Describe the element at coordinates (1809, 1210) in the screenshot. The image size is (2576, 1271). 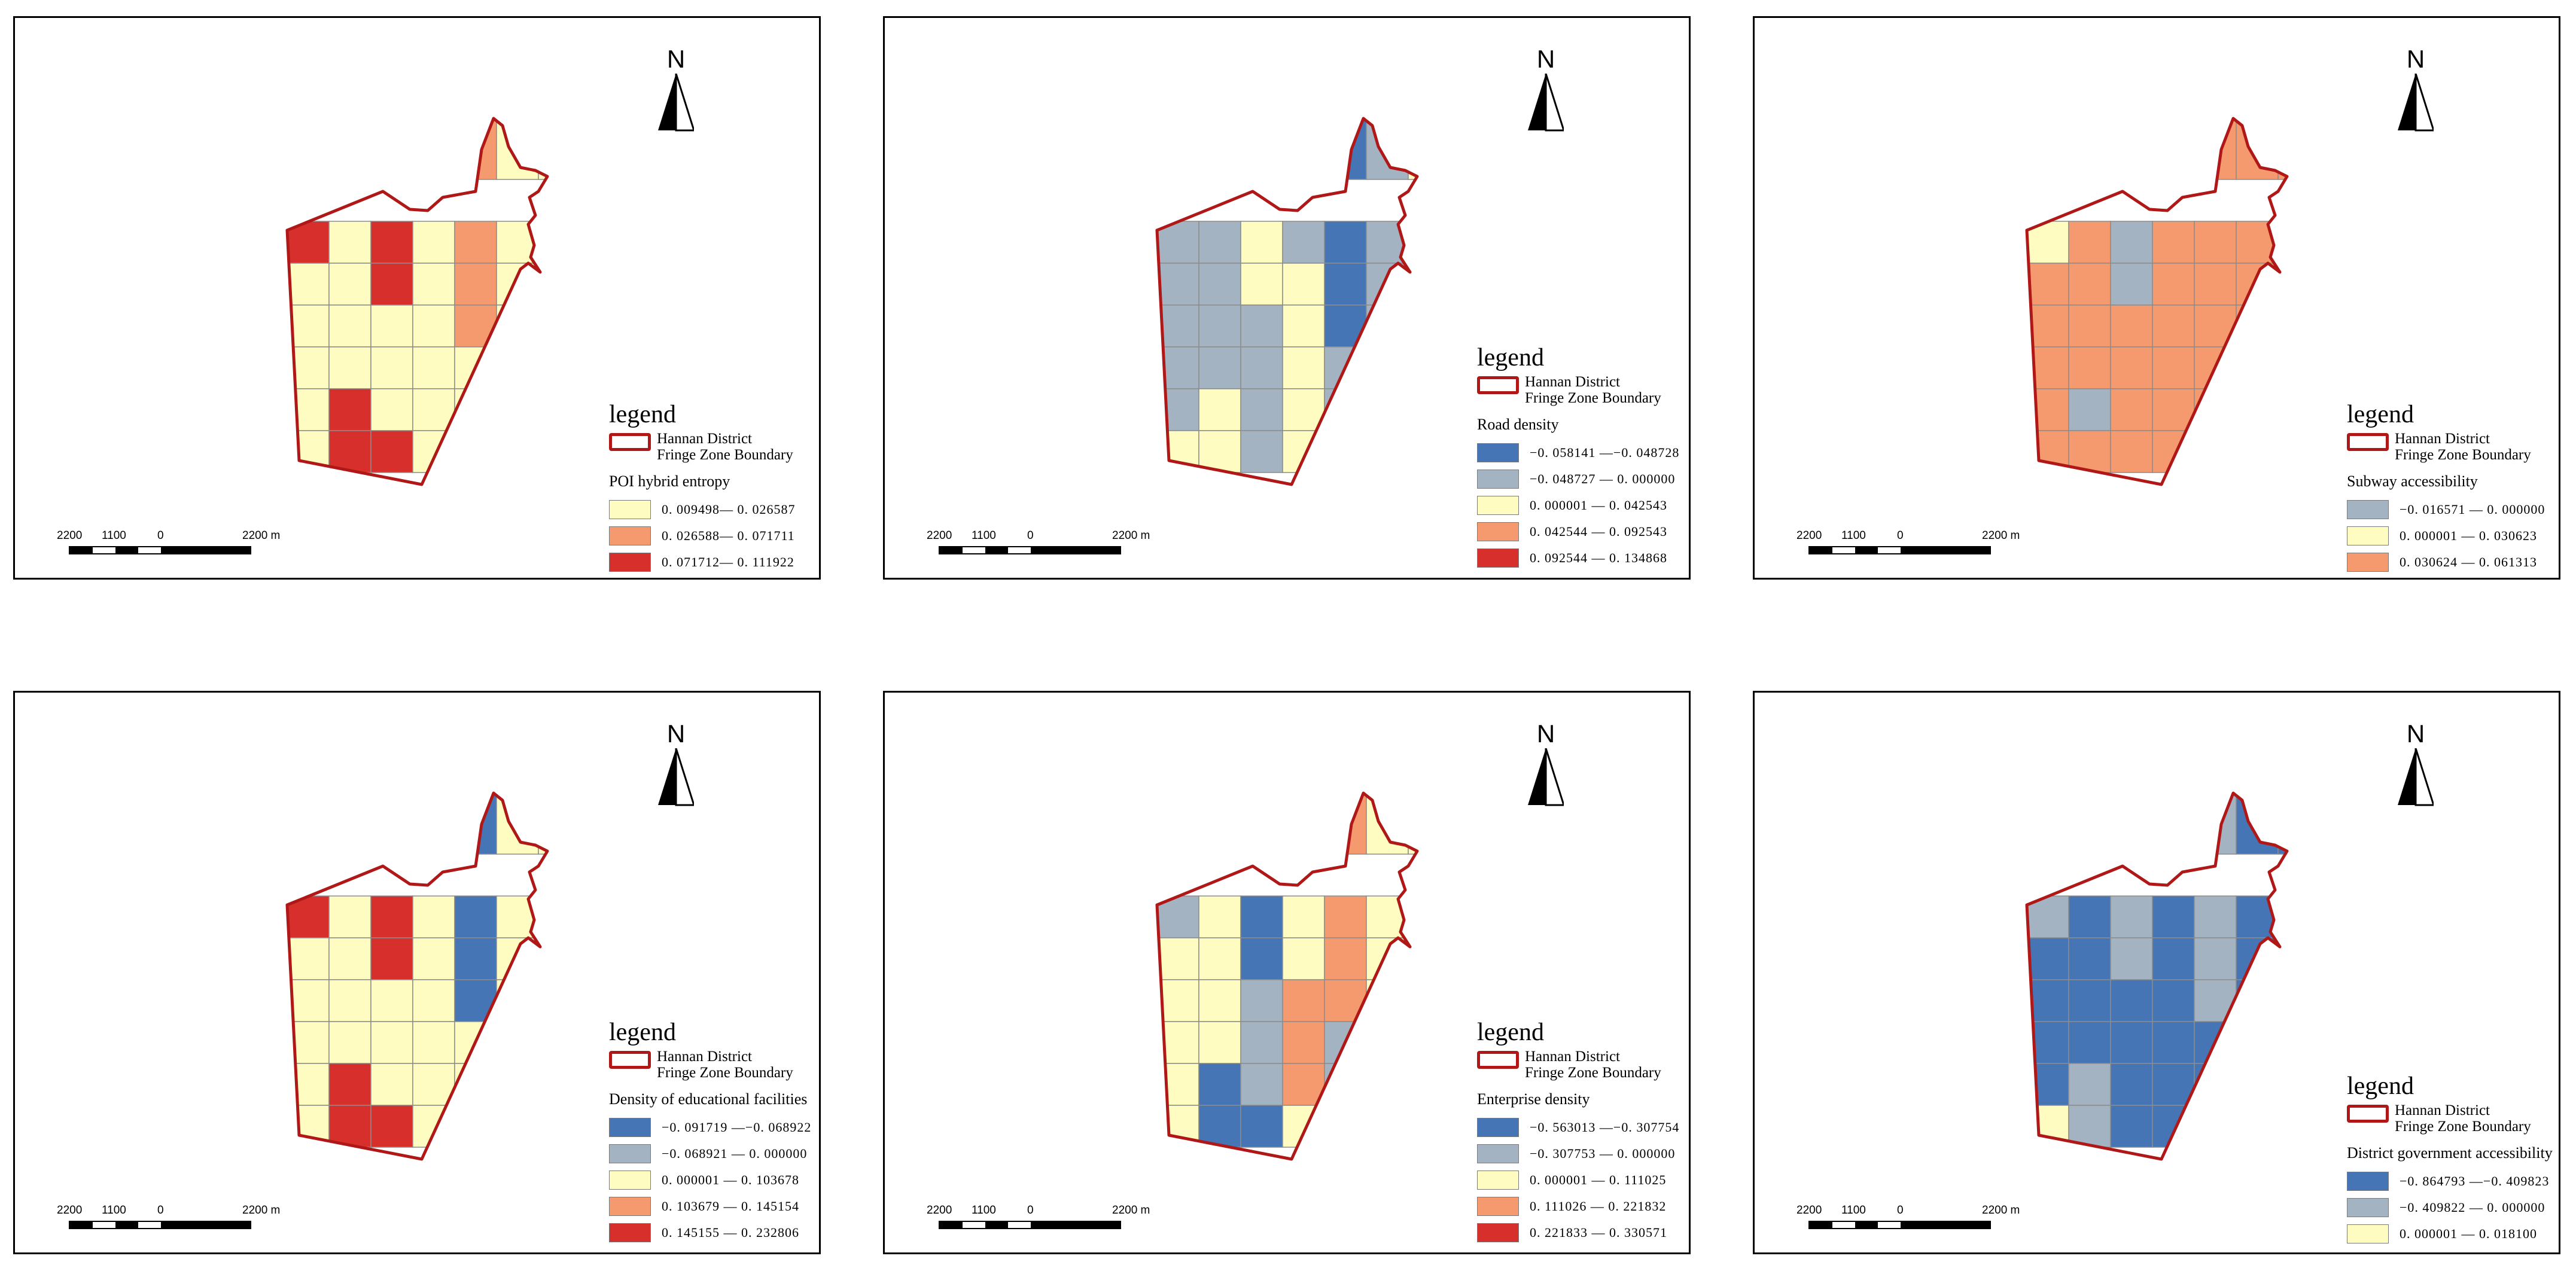
I see `scale-label: 2200` at that location.